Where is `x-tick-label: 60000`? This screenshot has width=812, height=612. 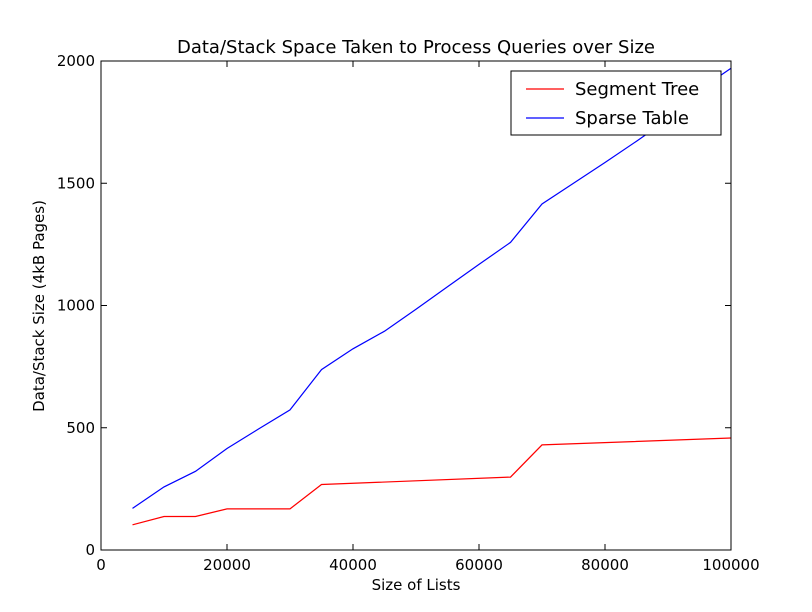 x-tick-label: 60000 is located at coordinates (479, 565).